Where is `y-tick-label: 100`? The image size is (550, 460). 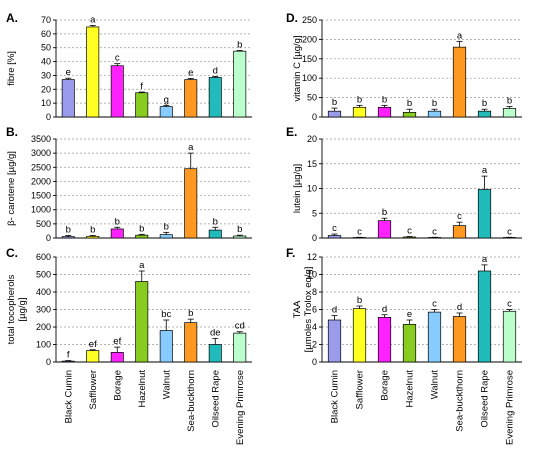 y-tick-label: 100 is located at coordinates (309, 78).